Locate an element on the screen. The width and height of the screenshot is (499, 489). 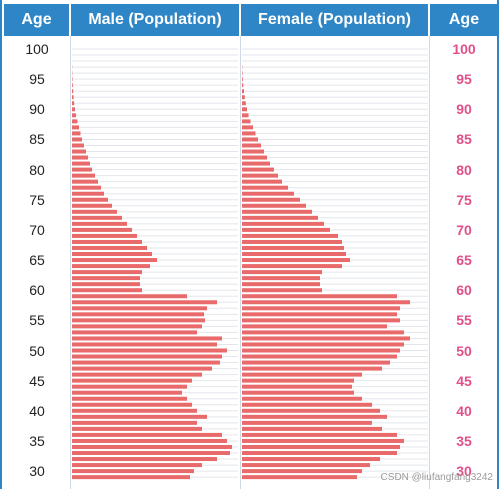
age-label-left-60: 60 is located at coordinates (37, 290).